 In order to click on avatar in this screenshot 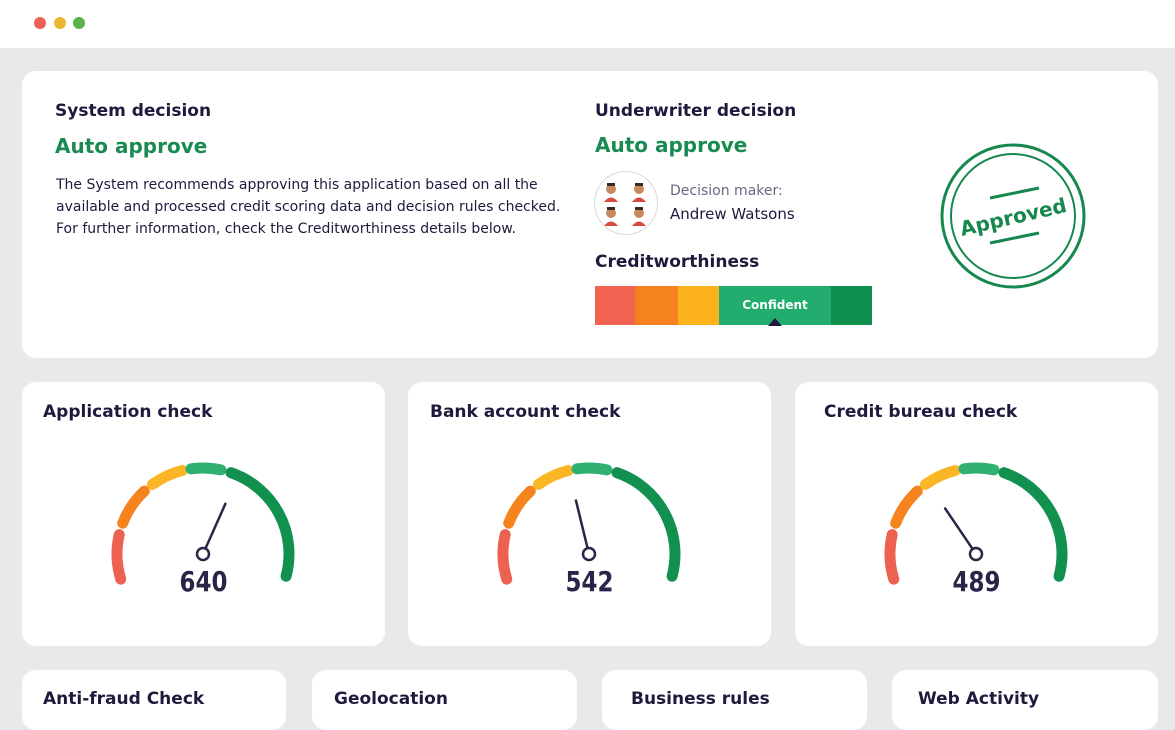, I will do `click(626, 203)`.